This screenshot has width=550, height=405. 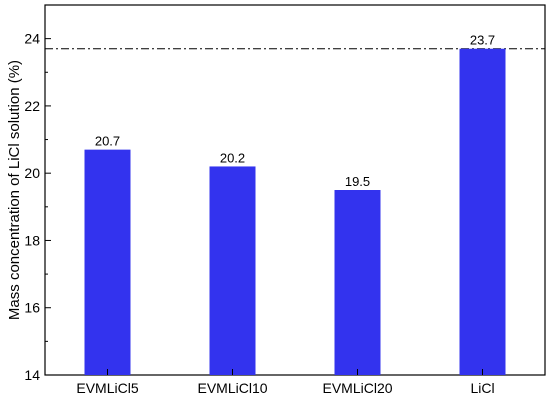 What do you see at coordinates (482, 40) in the screenshot?
I see `data-label-LiCl: 23.7` at bounding box center [482, 40].